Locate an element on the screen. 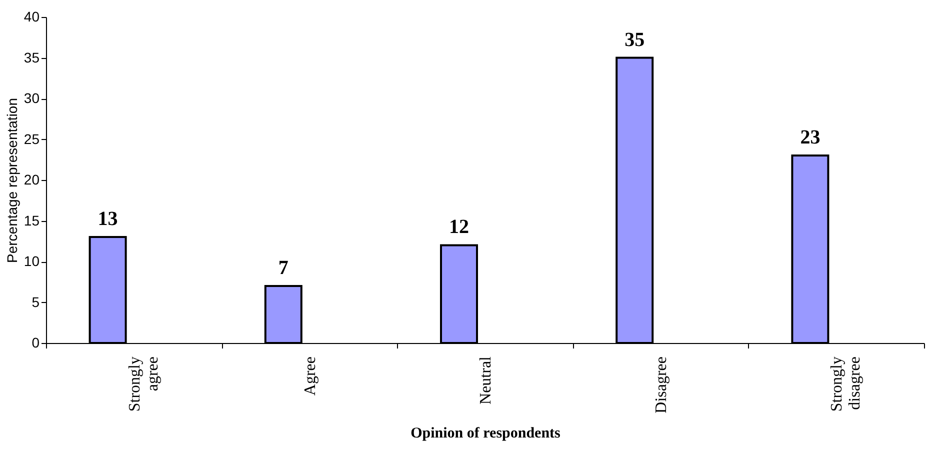 Image resolution: width=938 pixels, height=459 pixels. y-tick-label: 15 is located at coordinates (32, 220).